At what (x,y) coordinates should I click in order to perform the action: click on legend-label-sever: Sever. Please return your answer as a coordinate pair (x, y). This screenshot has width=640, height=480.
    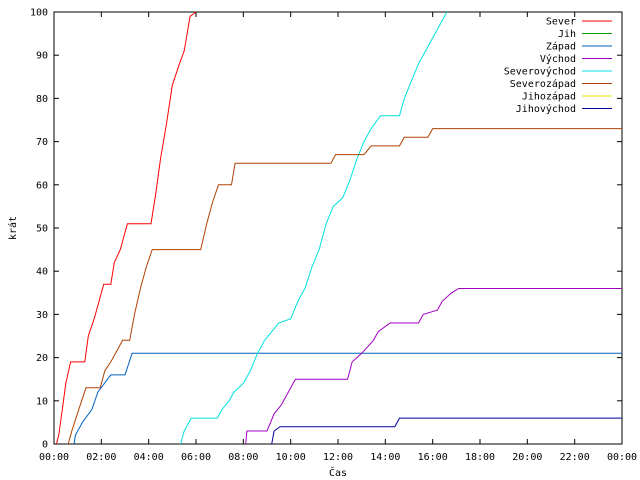
    Looking at the image, I should click on (561, 22).